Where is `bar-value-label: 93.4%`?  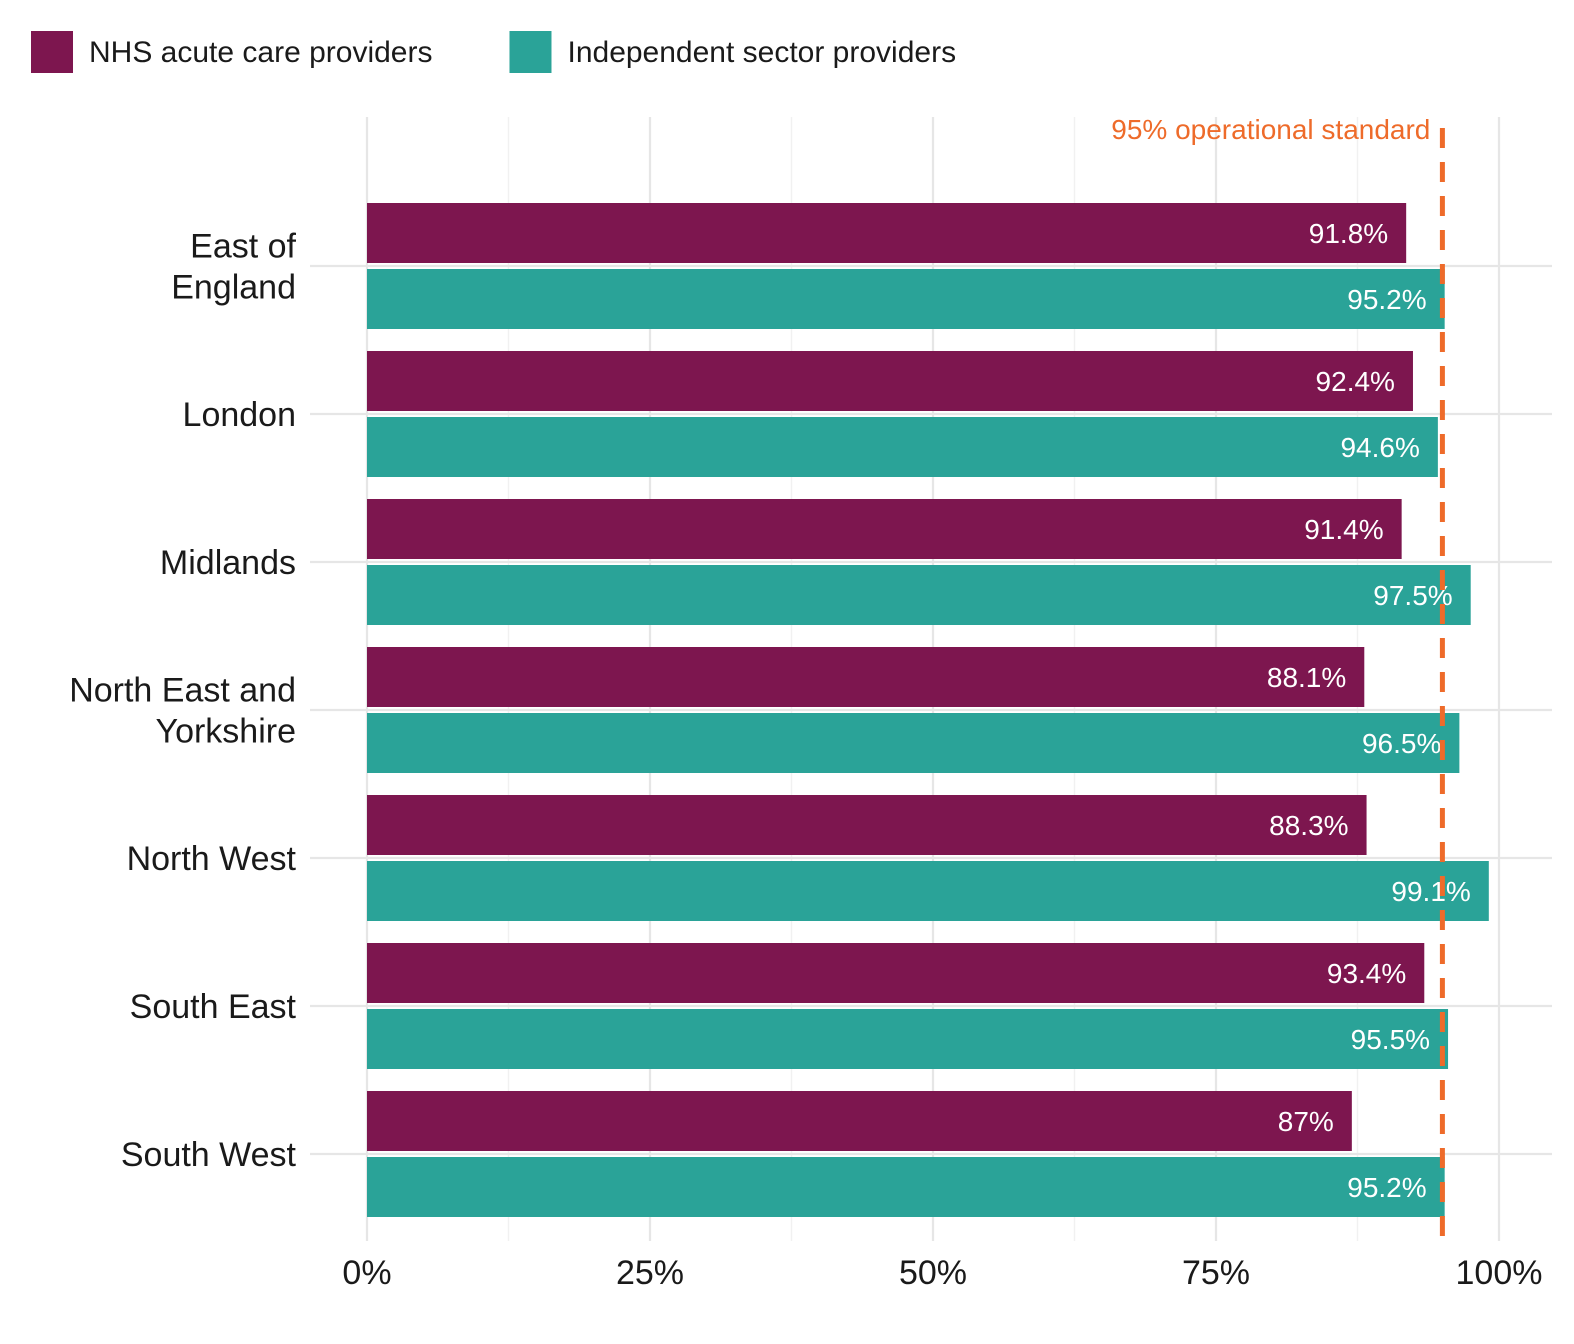 bar-value-label: 93.4% is located at coordinates (1366, 973).